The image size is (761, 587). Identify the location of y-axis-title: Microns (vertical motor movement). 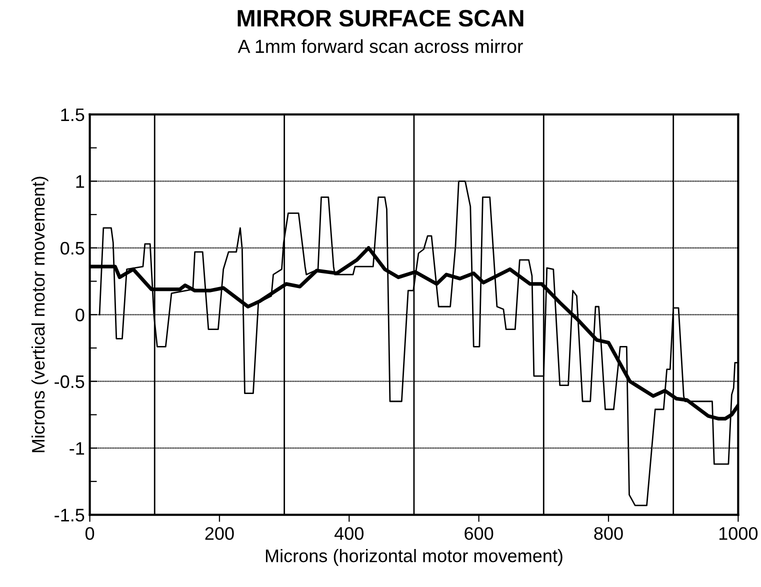
(39, 314).